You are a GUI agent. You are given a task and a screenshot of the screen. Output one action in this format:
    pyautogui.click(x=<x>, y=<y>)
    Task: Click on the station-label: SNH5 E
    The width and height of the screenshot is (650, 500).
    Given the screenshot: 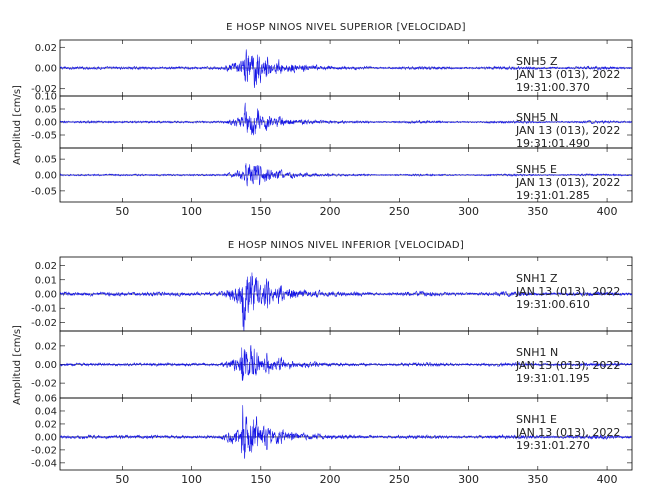 What is the action you would take?
    pyautogui.click(x=536, y=169)
    